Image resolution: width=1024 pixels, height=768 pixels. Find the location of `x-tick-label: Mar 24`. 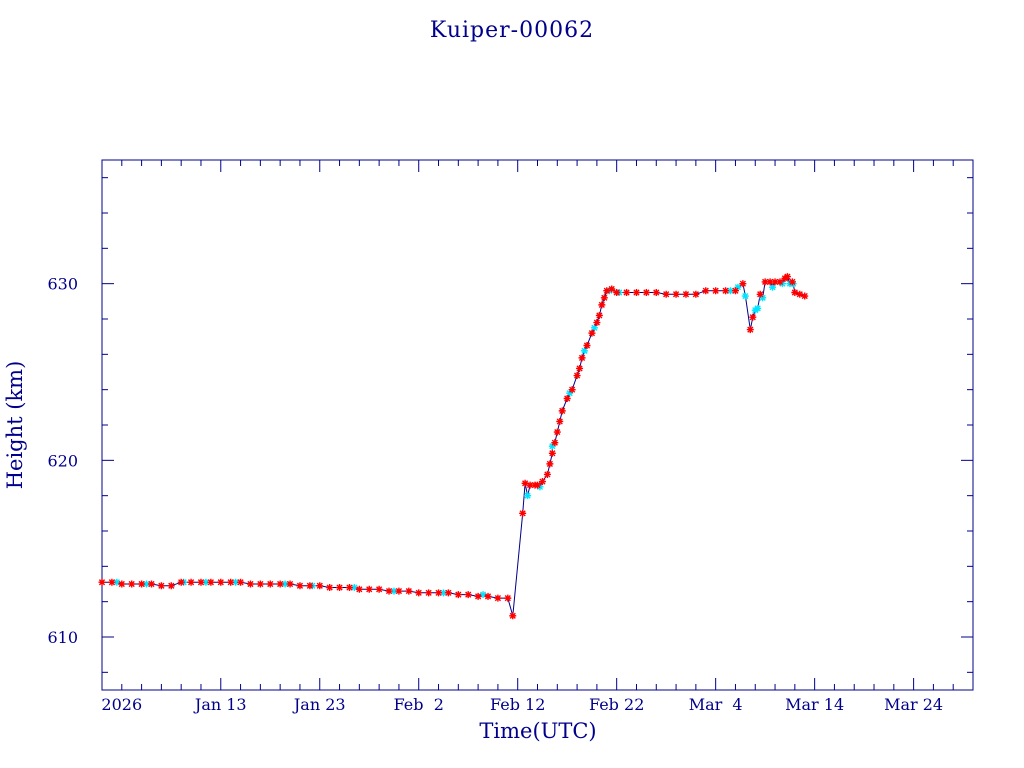

x-tick-label: Mar 24 is located at coordinates (913, 704).